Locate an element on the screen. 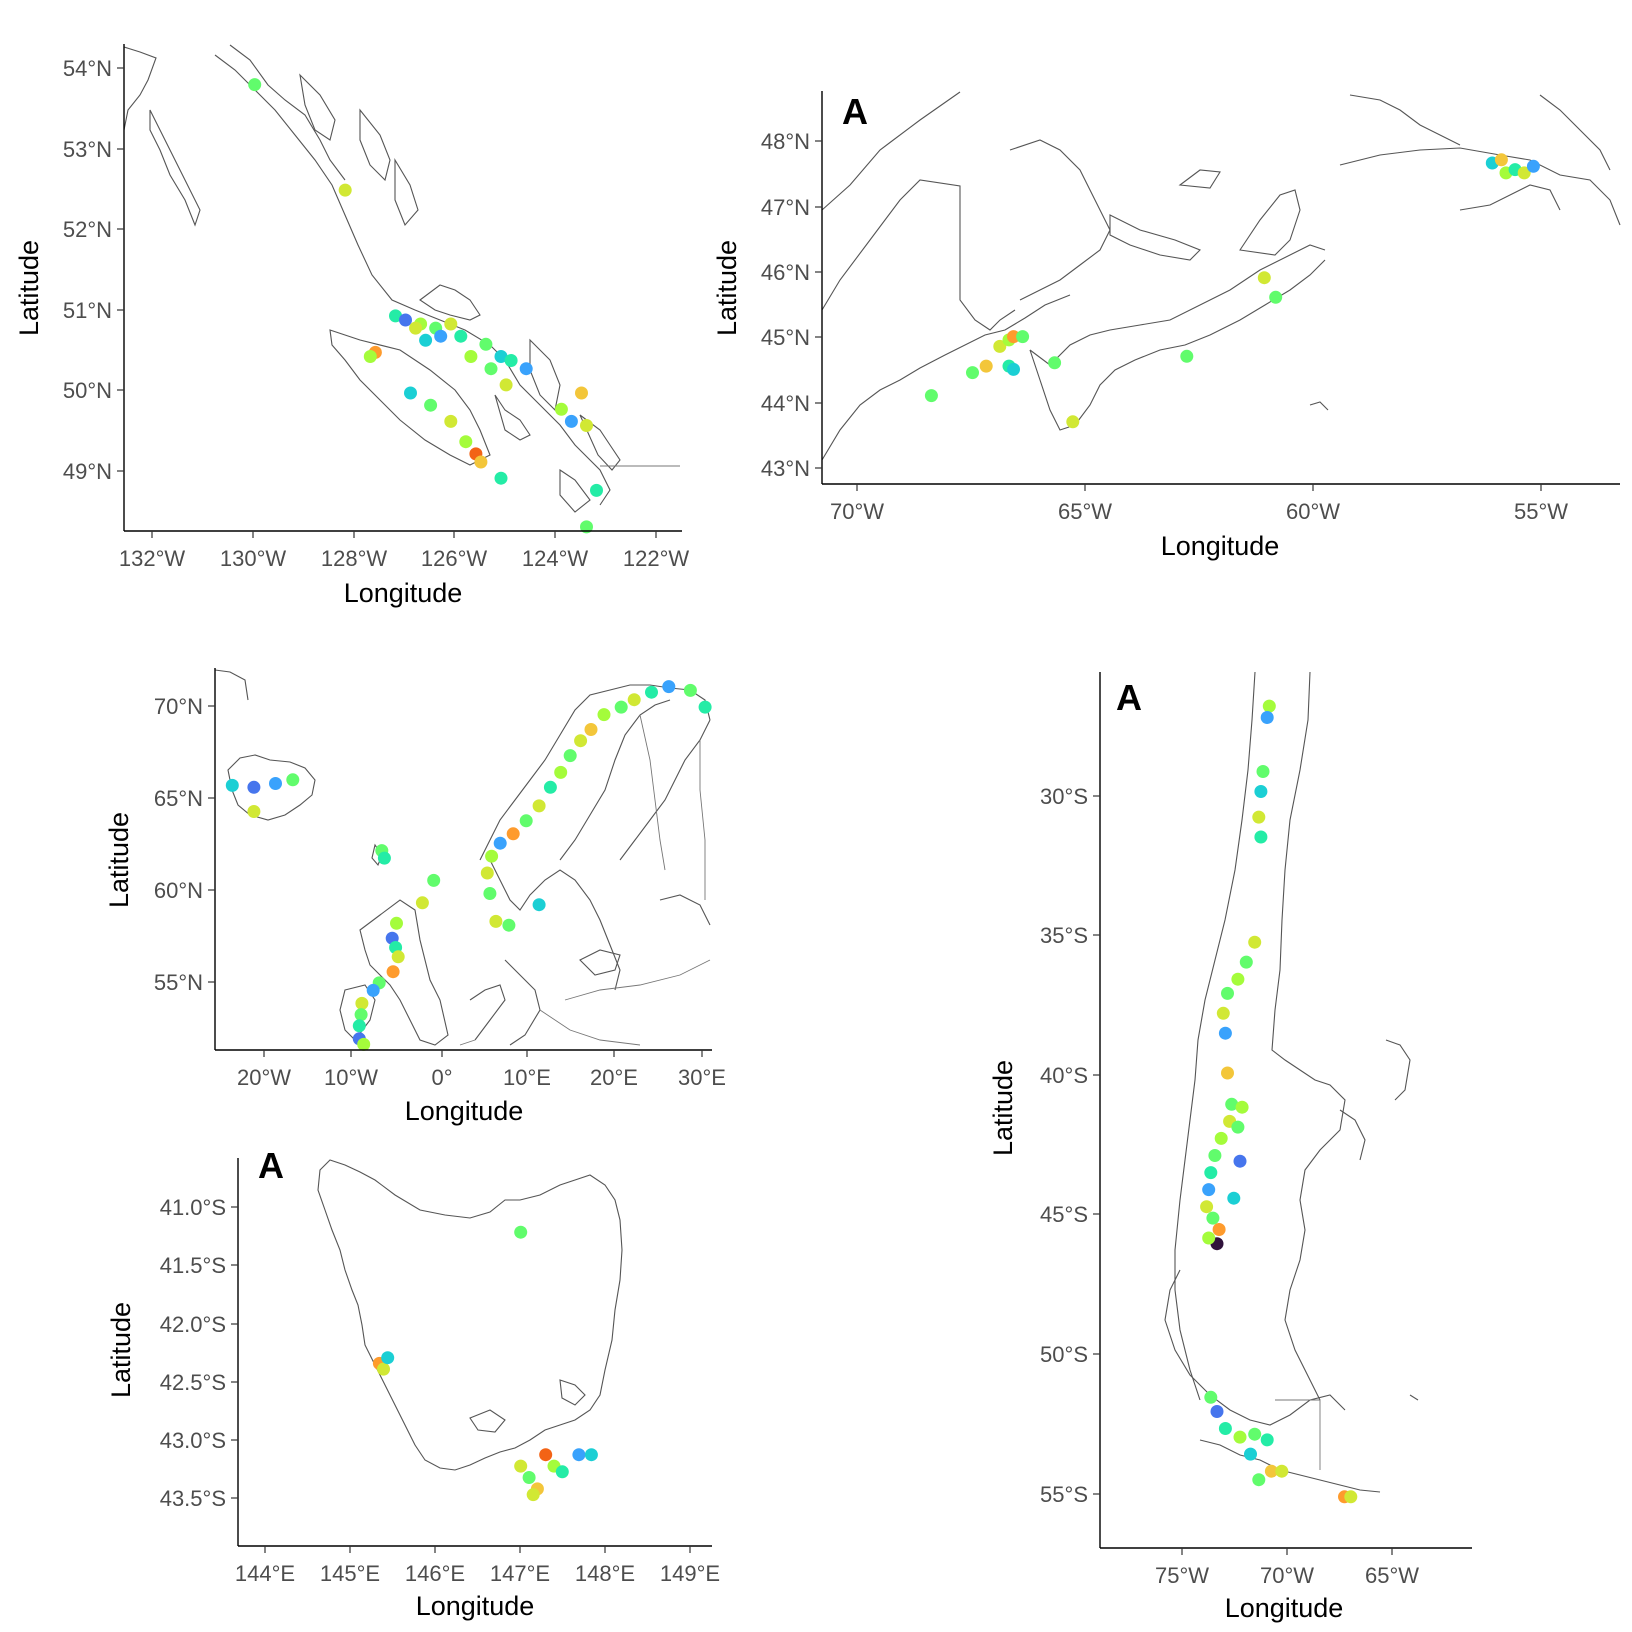 This screenshot has height=1632, width=1632. y-tick-label: 50°S is located at coordinates (1064, 1354).